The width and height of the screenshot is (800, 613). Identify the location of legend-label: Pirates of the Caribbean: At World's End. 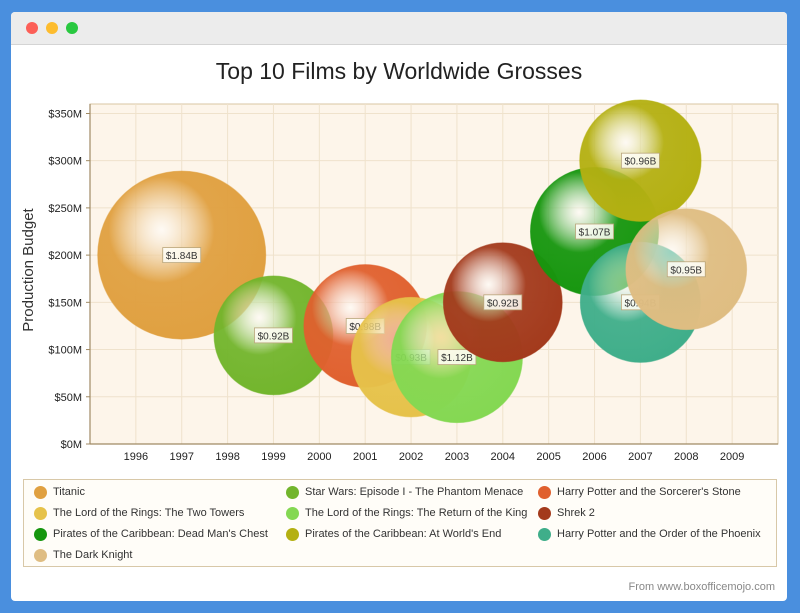
(403, 534).